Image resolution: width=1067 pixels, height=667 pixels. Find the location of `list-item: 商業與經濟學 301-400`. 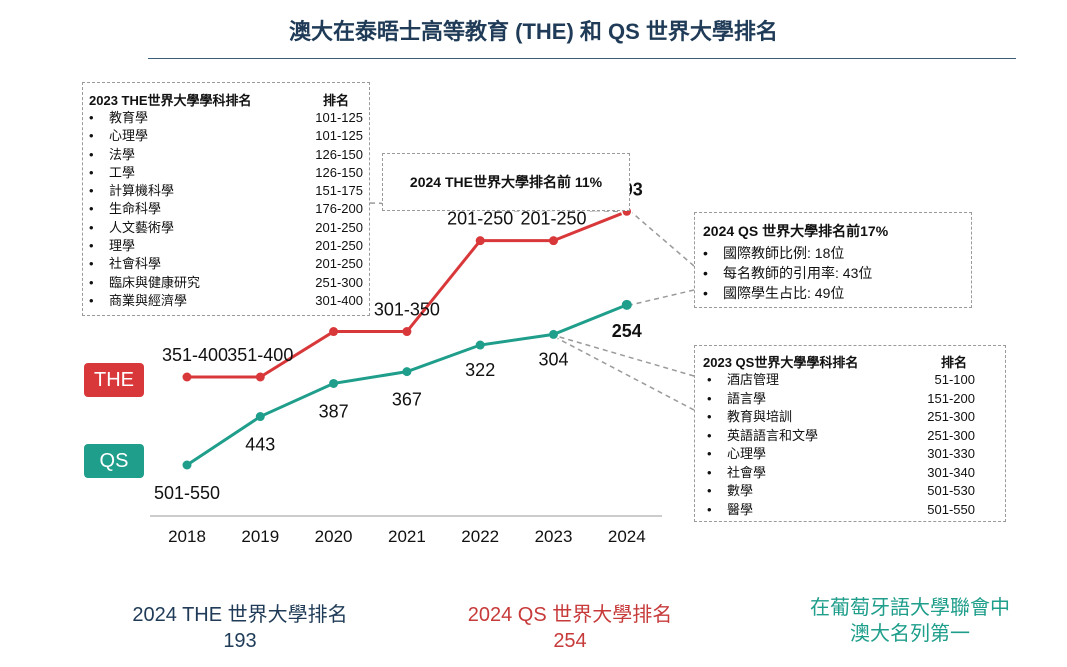

list-item: 商業與經濟學 301-400 is located at coordinates (226, 301).